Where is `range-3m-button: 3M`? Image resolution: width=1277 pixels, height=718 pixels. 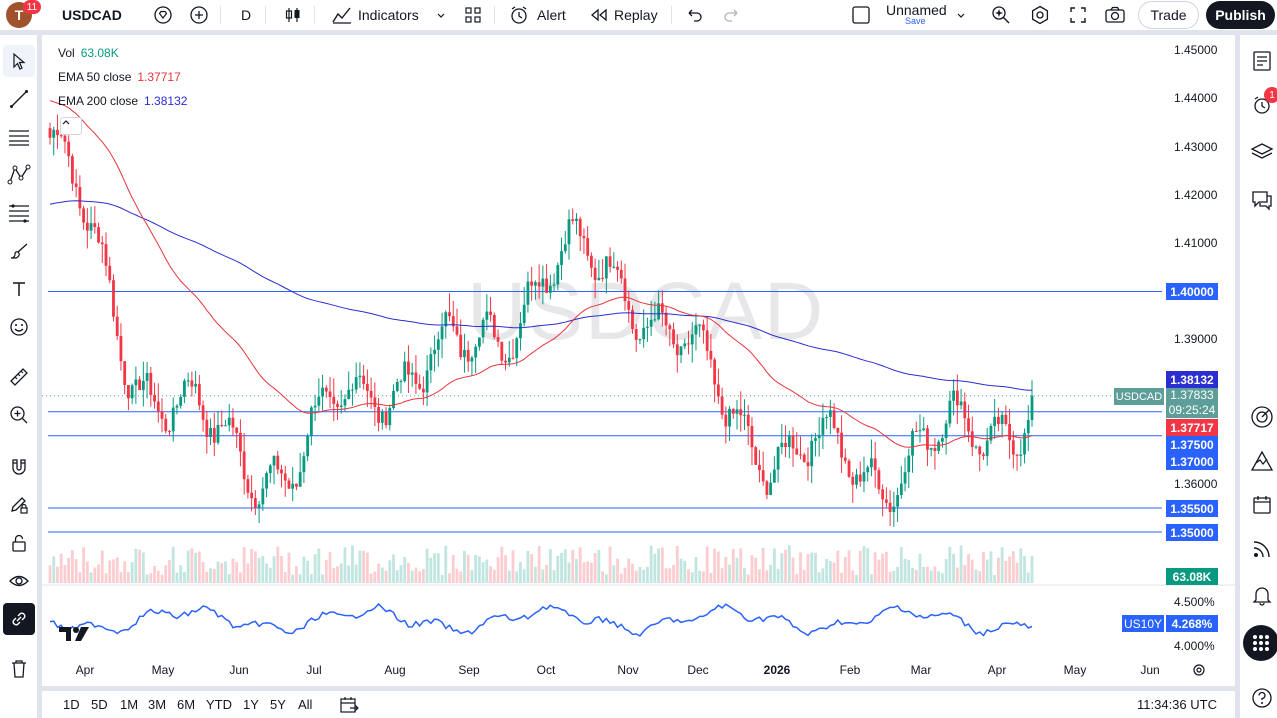
range-3m-button: 3M is located at coordinates (157, 704).